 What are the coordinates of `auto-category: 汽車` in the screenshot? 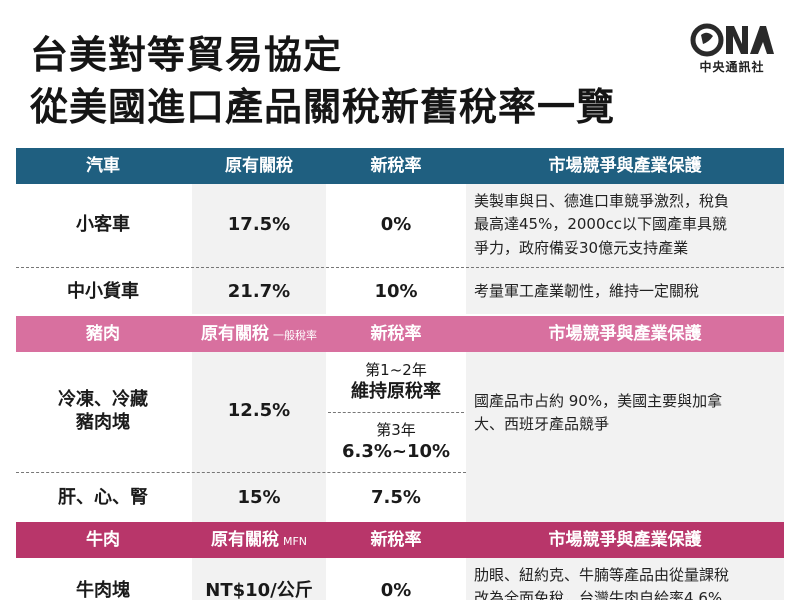 It's located at (103, 166).